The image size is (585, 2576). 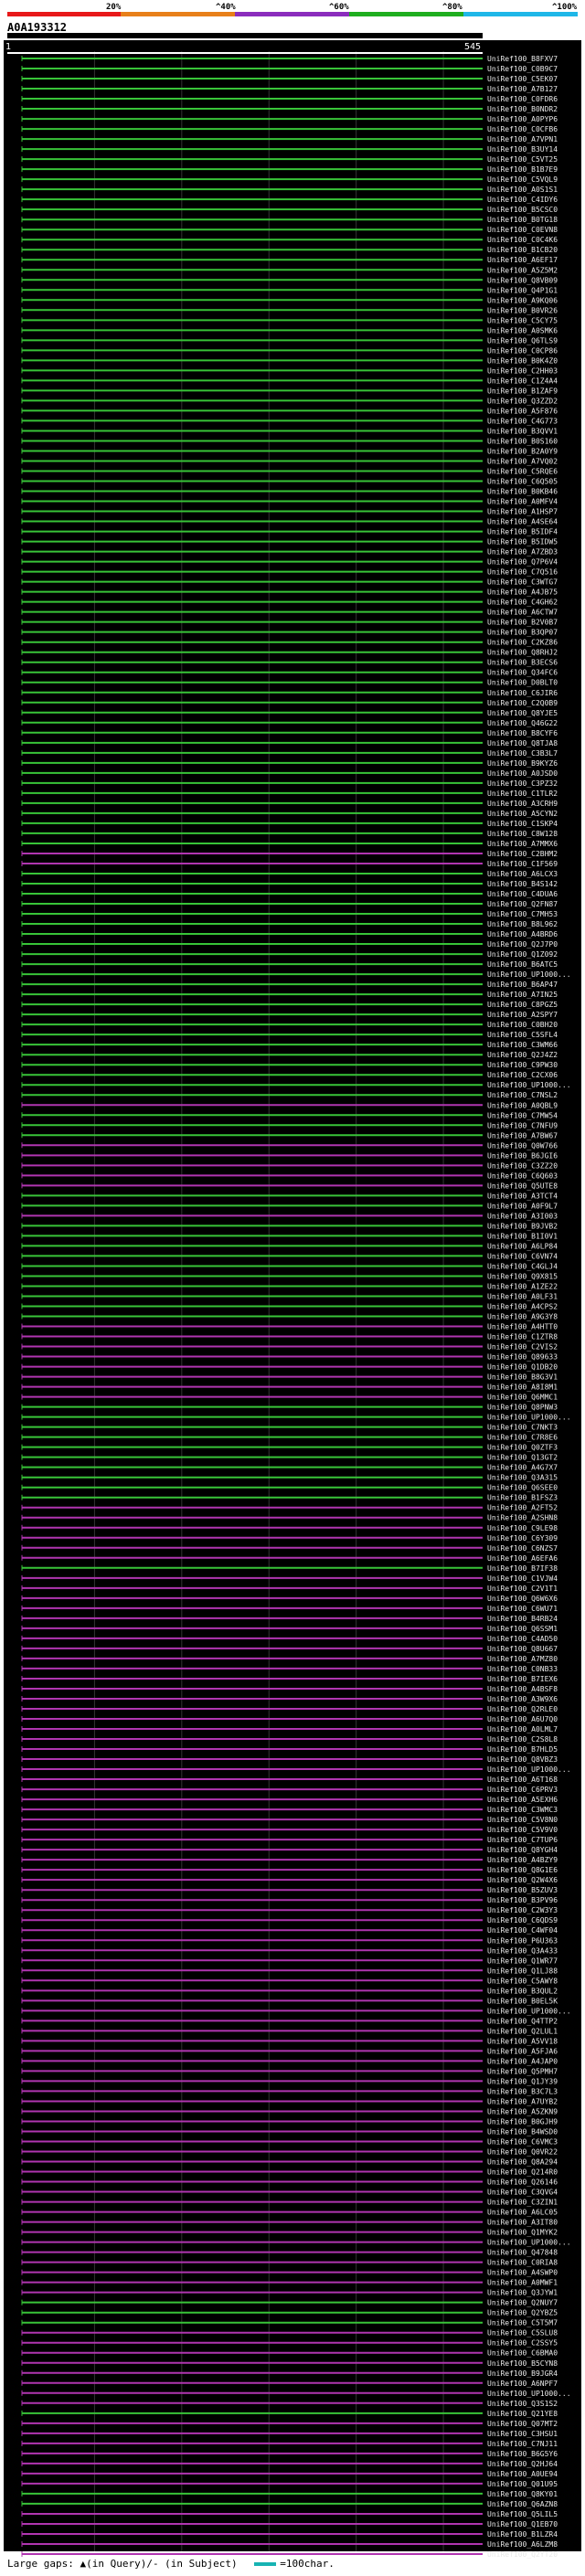 What do you see at coordinates (522, 1870) in the screenshot?
I see `hit-label: UniRef100_Q8G1E6` at bounding box center [522, 1870].